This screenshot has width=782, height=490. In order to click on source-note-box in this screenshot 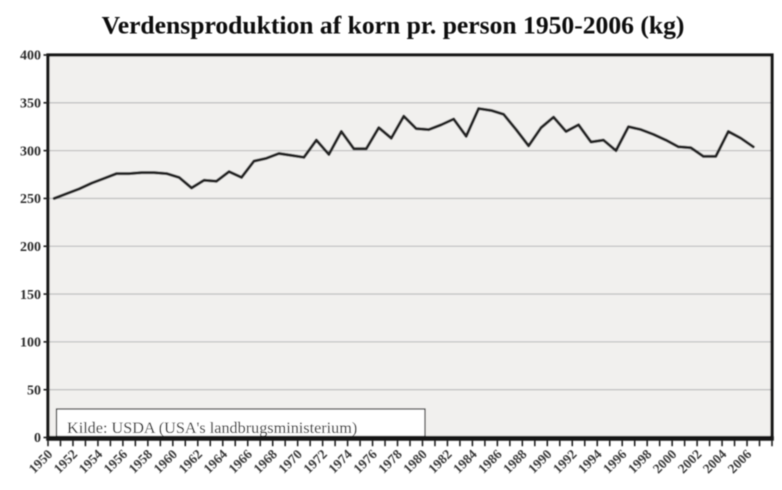, I will do `click(240, 423)`.